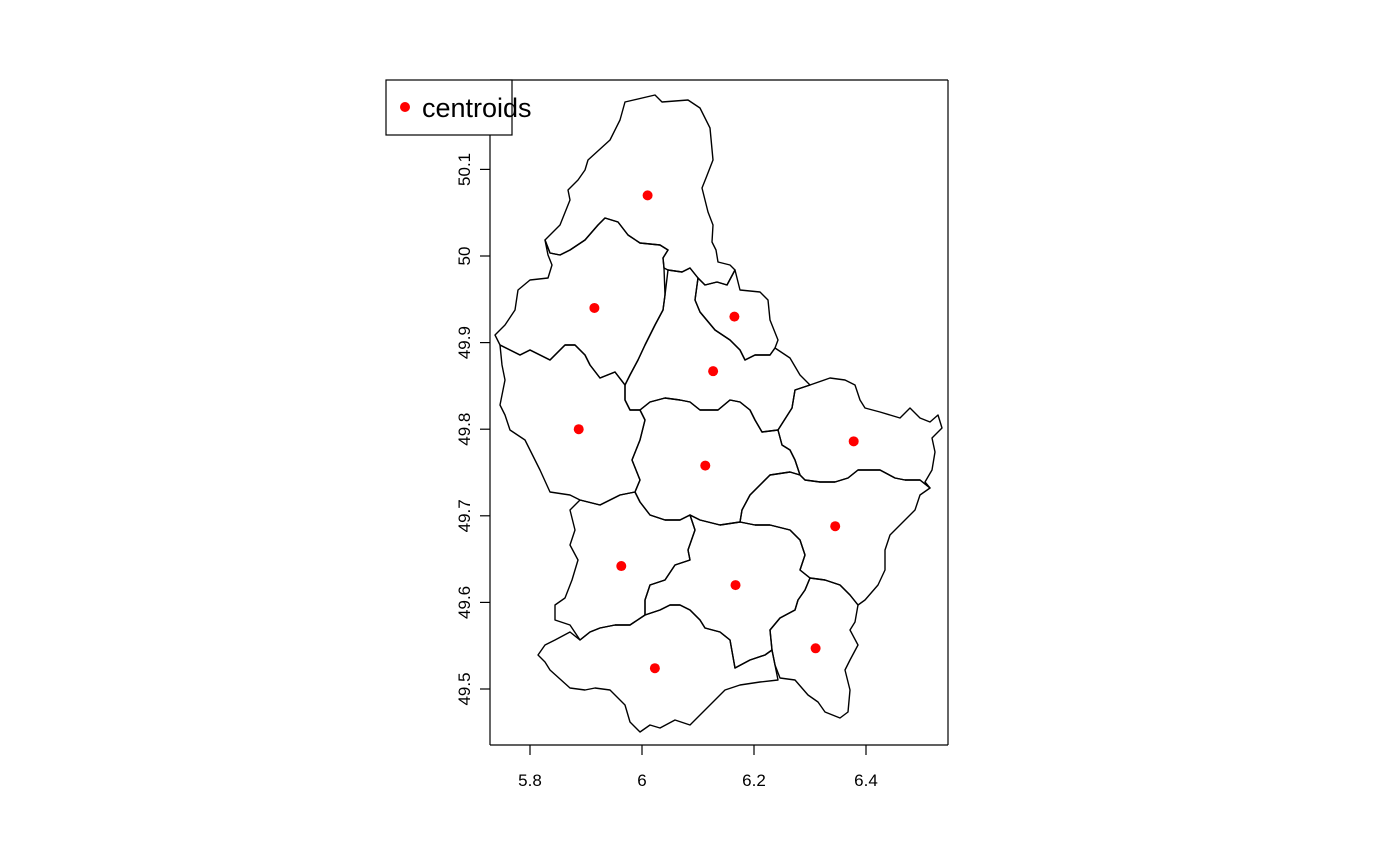  Describe the element at coordinates (464, 256) in the screenshot. I see `y-tick-label: 50` at that location.